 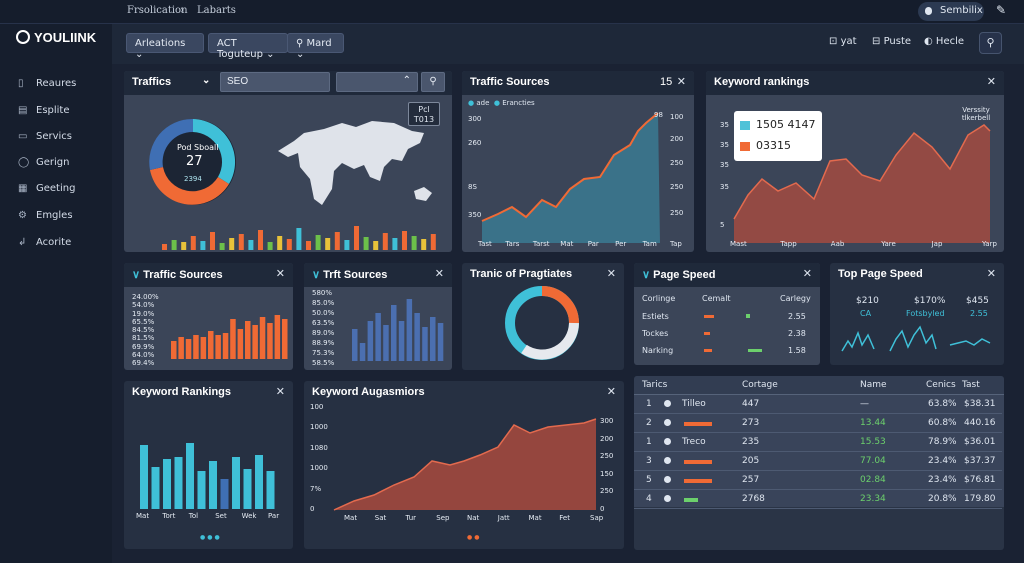 What do you see at coordinates (312, 509) in the screenshot?
I see `y-tick: 0` at bounding box center [312, 509].